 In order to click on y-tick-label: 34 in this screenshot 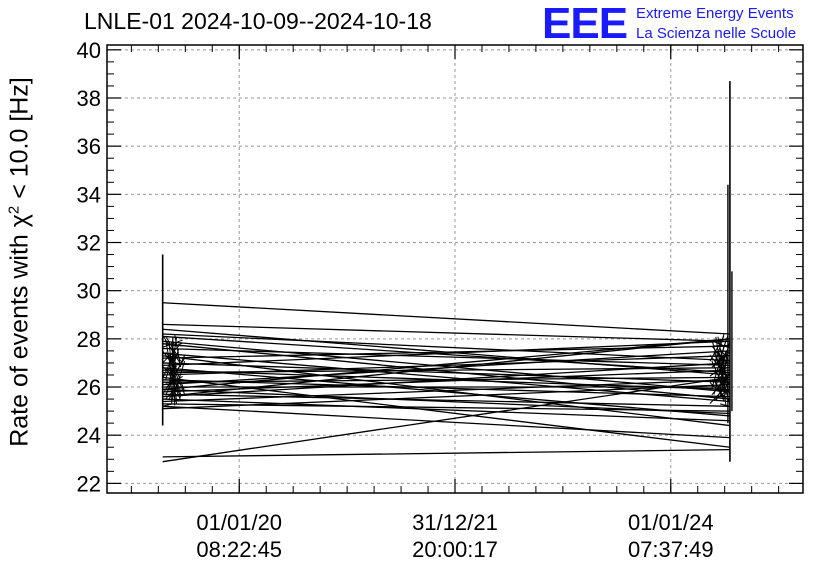, I will do `click(89, 194)`.